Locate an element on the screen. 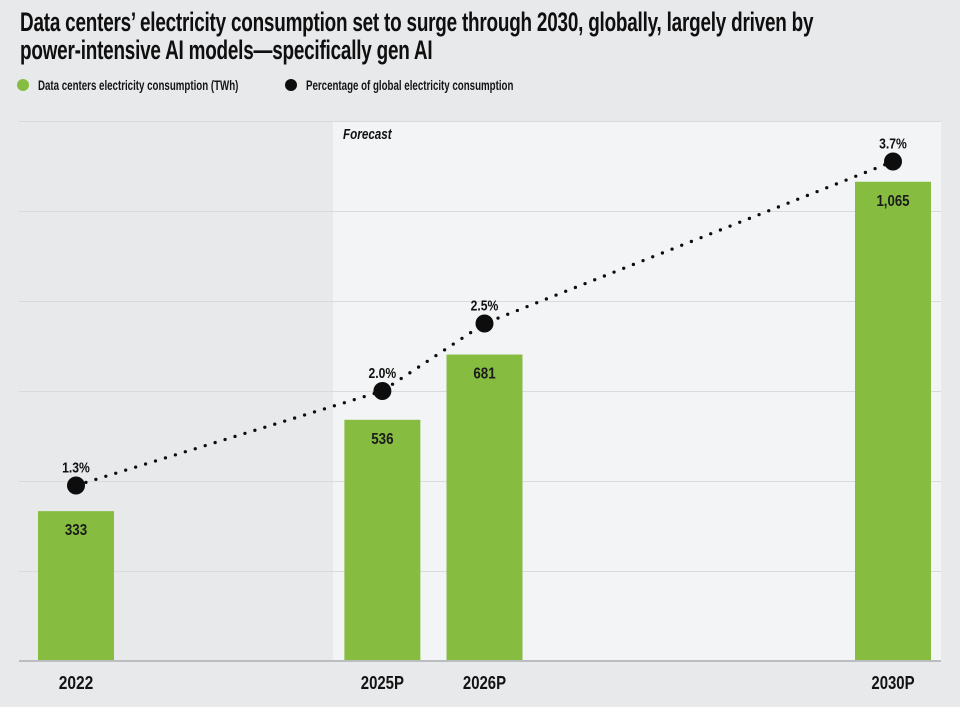 This screenshot has height=707, width=960. x-axis-label-2025P: 2025P is located at coordinates (382, 683).